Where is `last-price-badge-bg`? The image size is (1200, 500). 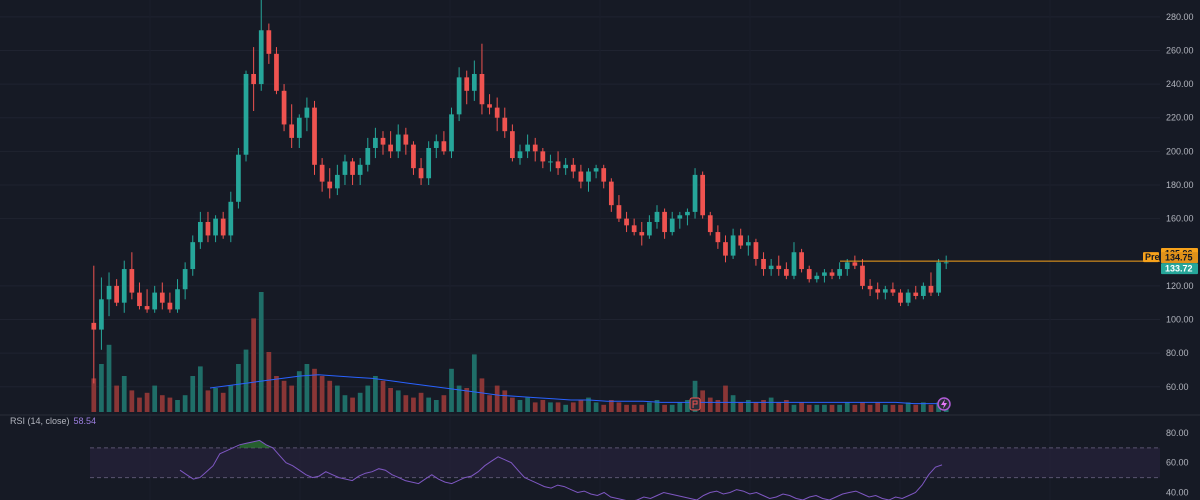
last-price-badge-bg is located at coordinates (1179, 269).